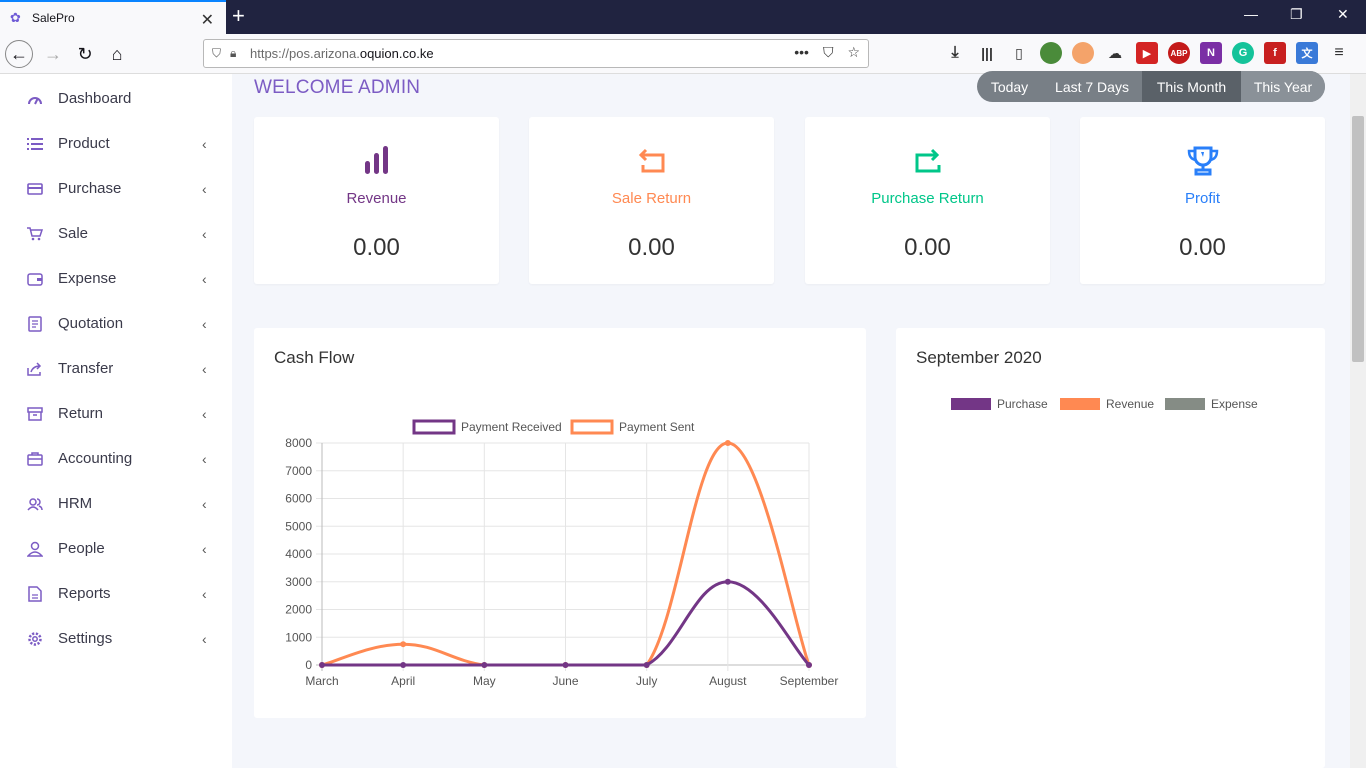  I want to click on list-icon, so click(35, 144).